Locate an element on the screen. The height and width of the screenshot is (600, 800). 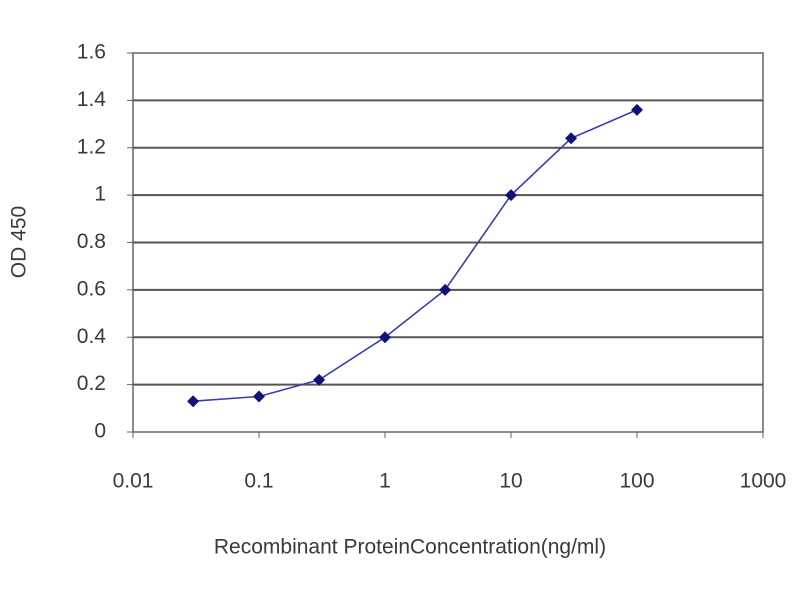
x-tick-label: 10 is located at coordinates (510, 481).